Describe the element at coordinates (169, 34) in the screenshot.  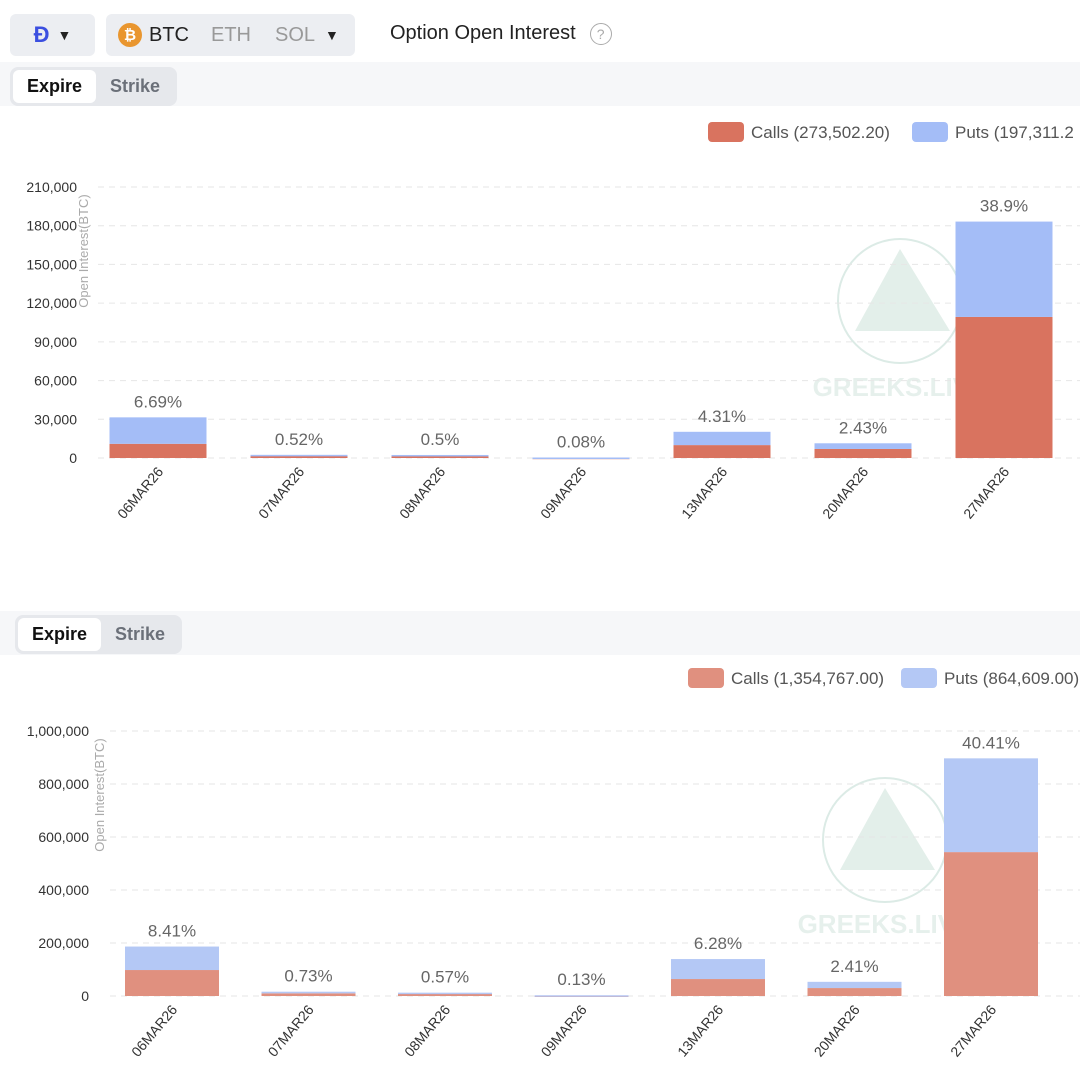
I see `coin-btc: BTC` at that location.